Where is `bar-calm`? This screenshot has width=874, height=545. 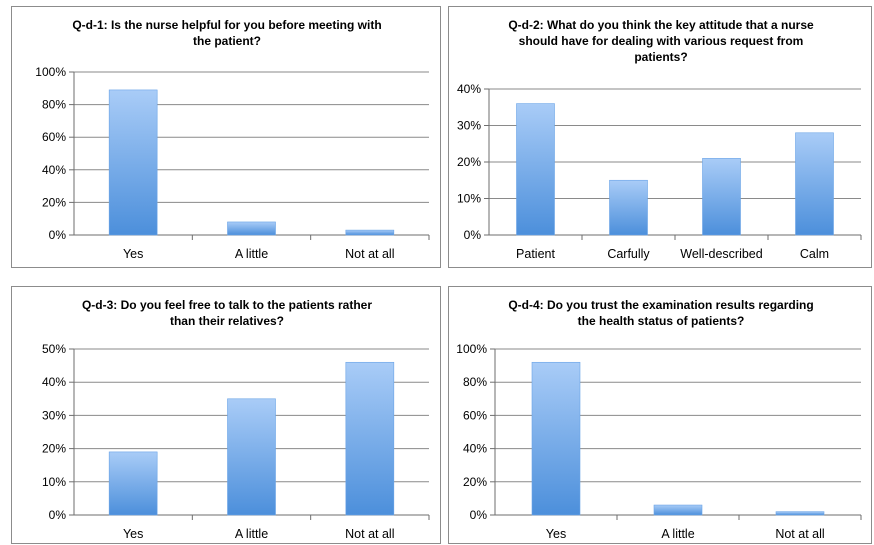 bar-calm is located at coordinates (814, 184).